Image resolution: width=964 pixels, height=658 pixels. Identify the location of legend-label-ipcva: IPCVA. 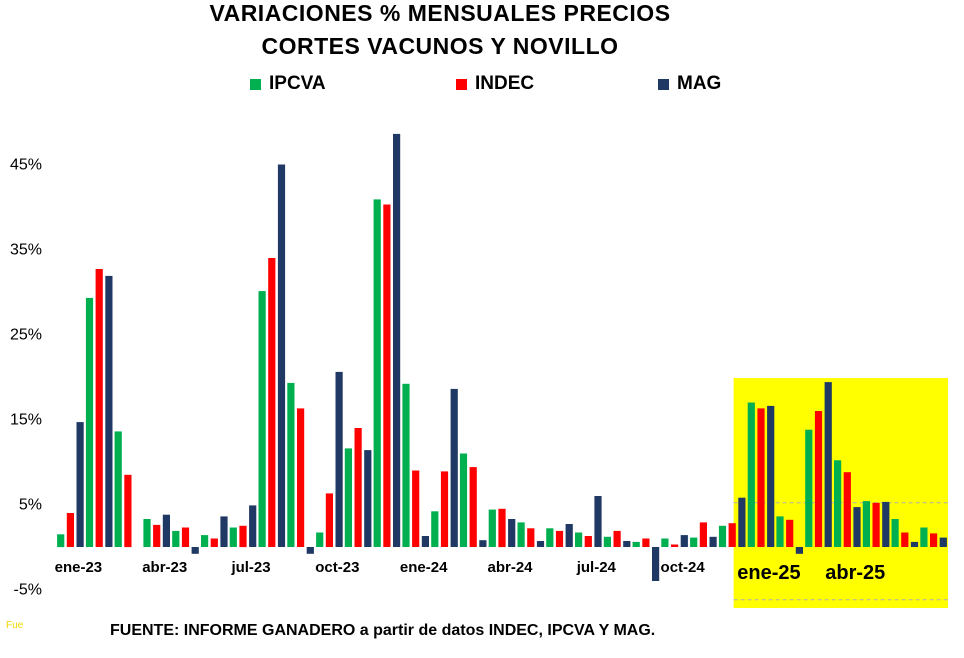
(297, 83).